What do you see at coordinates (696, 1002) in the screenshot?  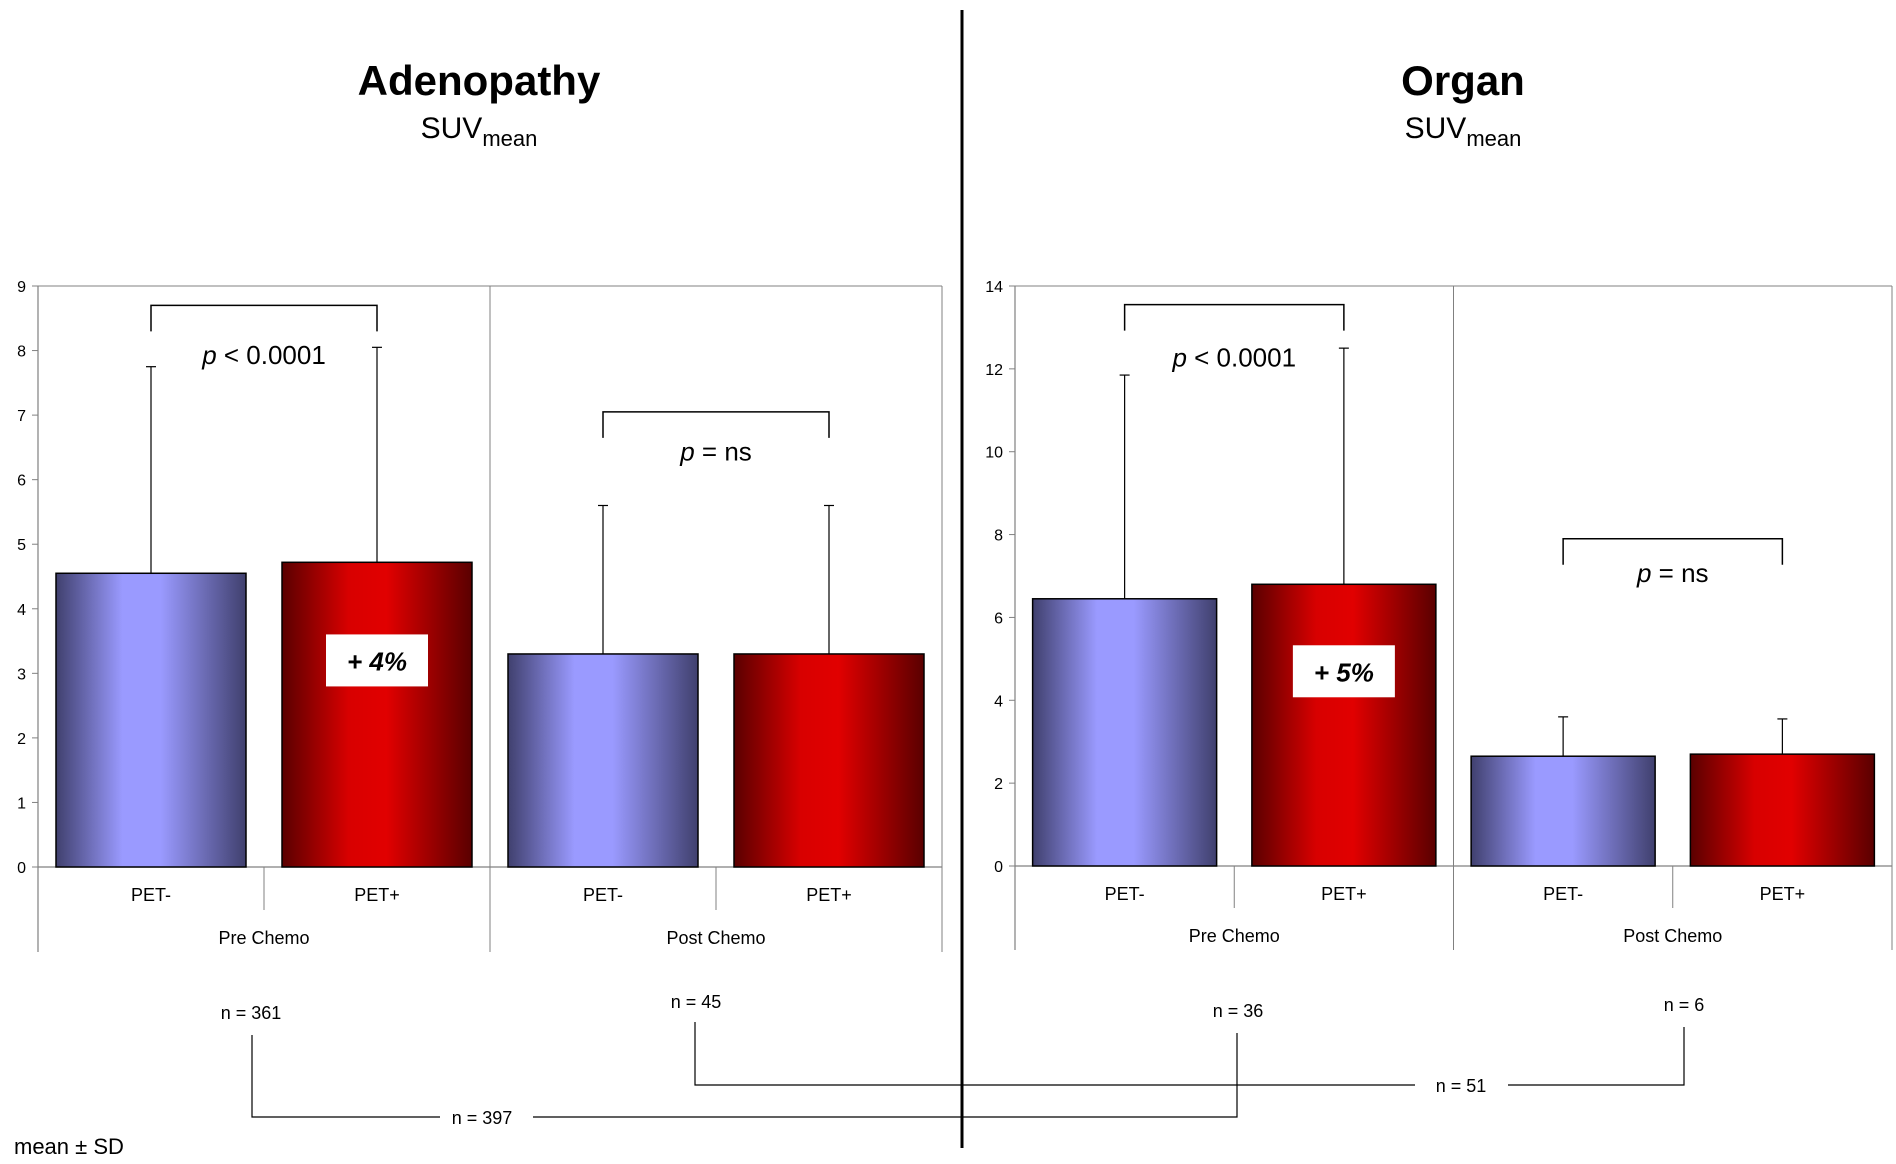 I see `n-label-adeno-post: n = 45` at bounding box center [696, 1002].